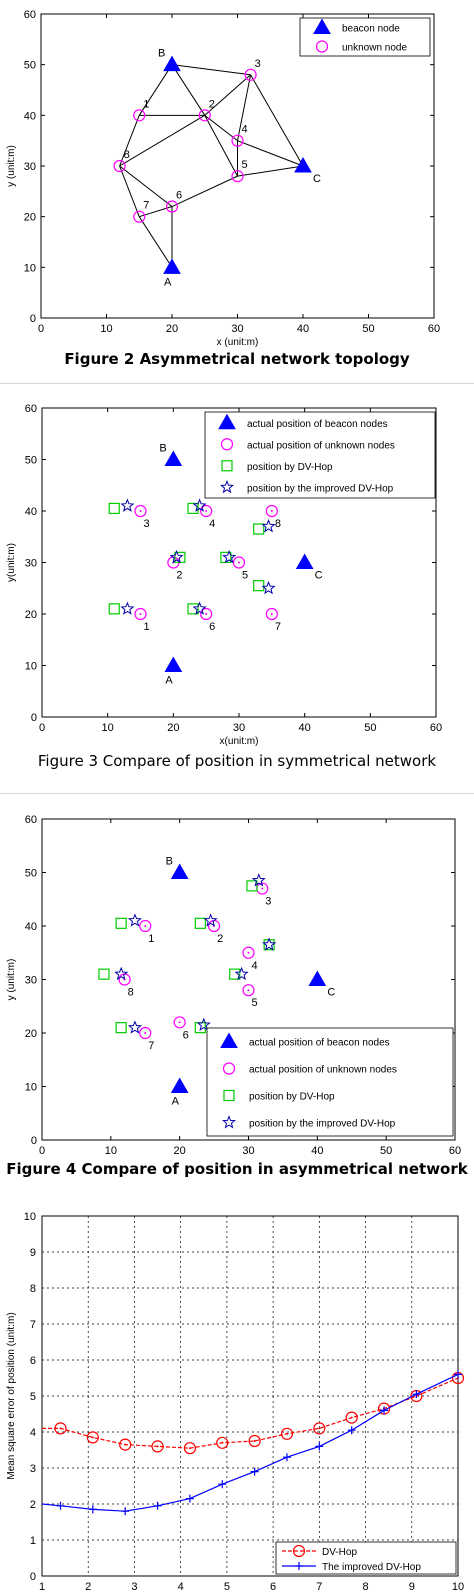 This screenshot has width=474, height=1594. What do you see at coordinates (366, 1558) in the screenshot?
I see `legend-box` at bounding box center [366, 1558].